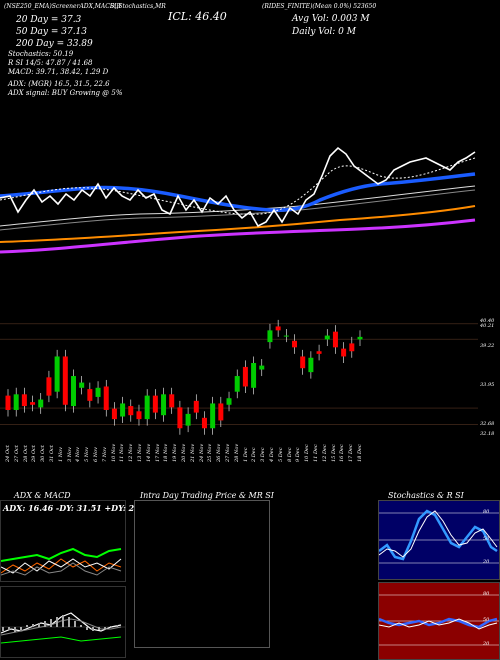 This screenshot has height=660, width=500. I want to click on adx-label: ADX: (MGR) 16.5, 31.5, 22.6, so click(59, 84).